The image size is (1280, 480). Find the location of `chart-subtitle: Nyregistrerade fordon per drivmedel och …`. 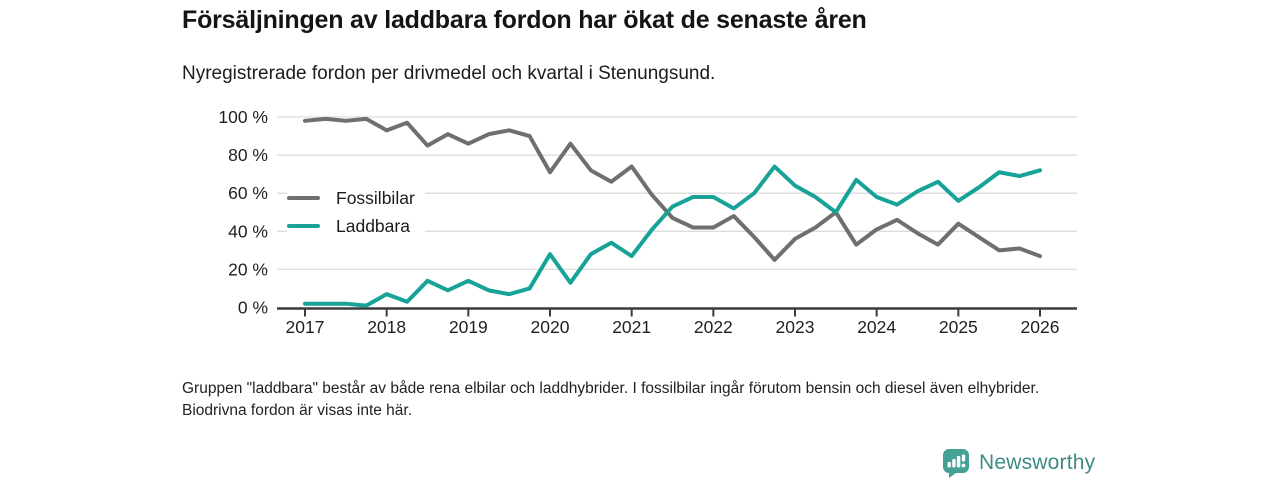

chart-subtitle: Nyregistrerade fordon per drivmedel och … is located at coordinates (449, 73).